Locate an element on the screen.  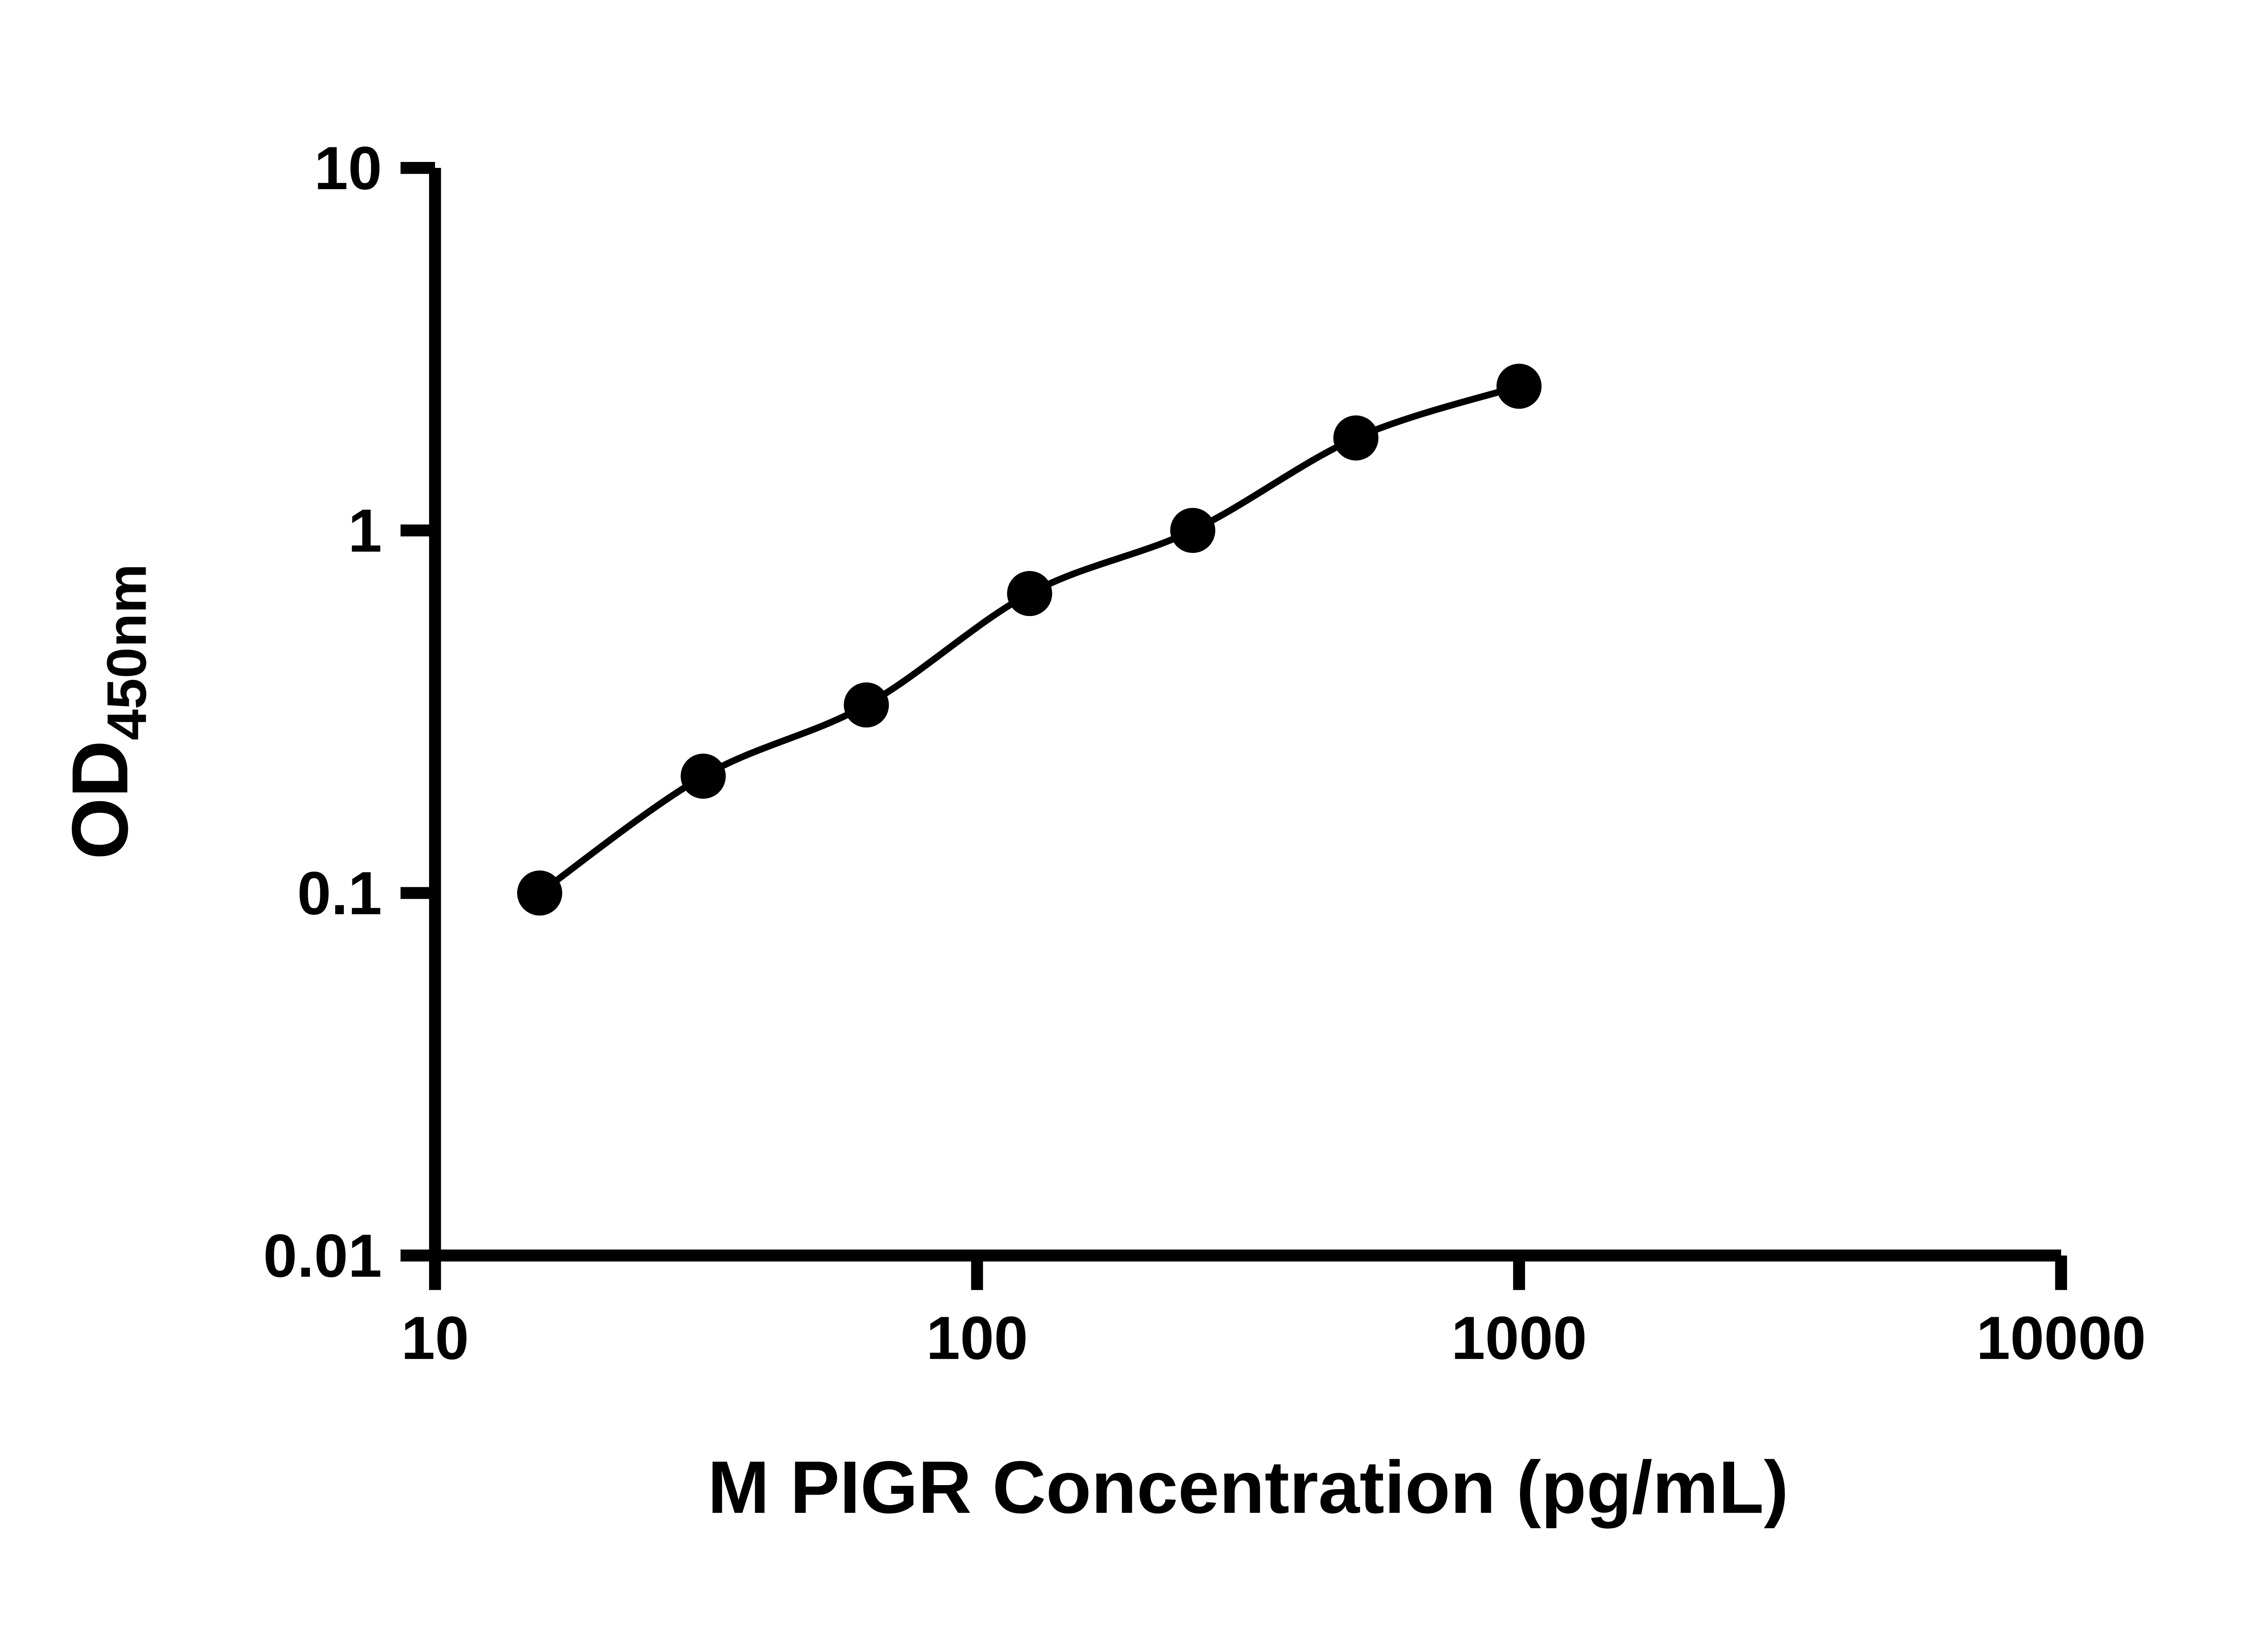
y-axis-title: OD450nm is located at coordinates (107, 712).